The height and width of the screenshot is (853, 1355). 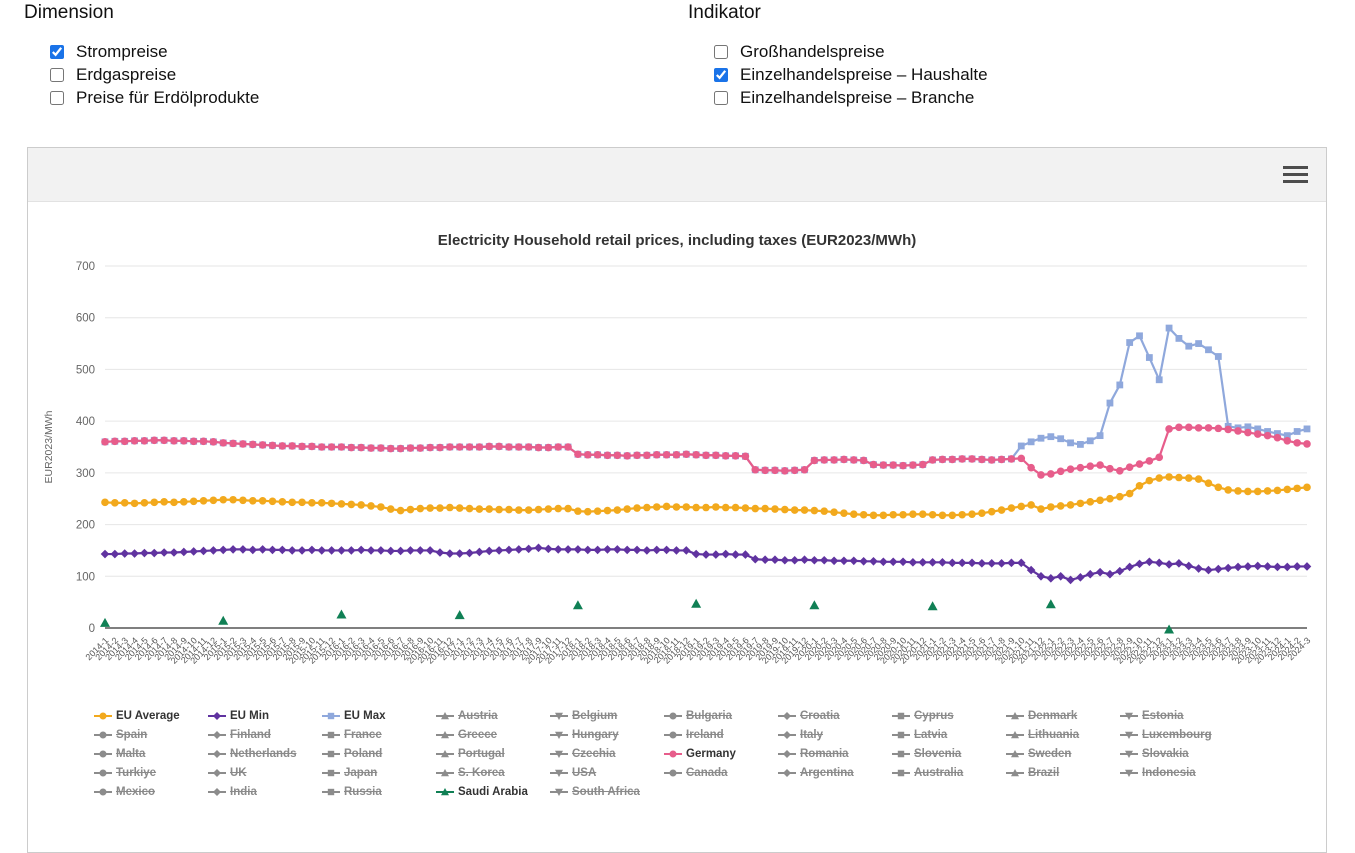 I want to click on legend-item: Mexico, so click(x=151, y=791).